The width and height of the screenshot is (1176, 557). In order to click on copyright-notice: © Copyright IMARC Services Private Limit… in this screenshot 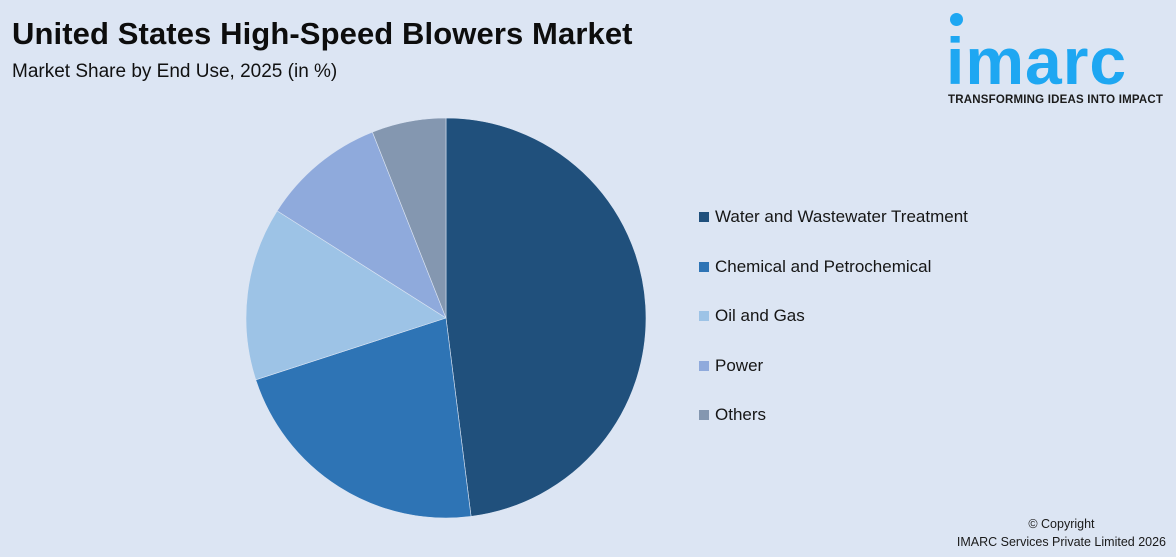, I will do `click(1061, 533)`.